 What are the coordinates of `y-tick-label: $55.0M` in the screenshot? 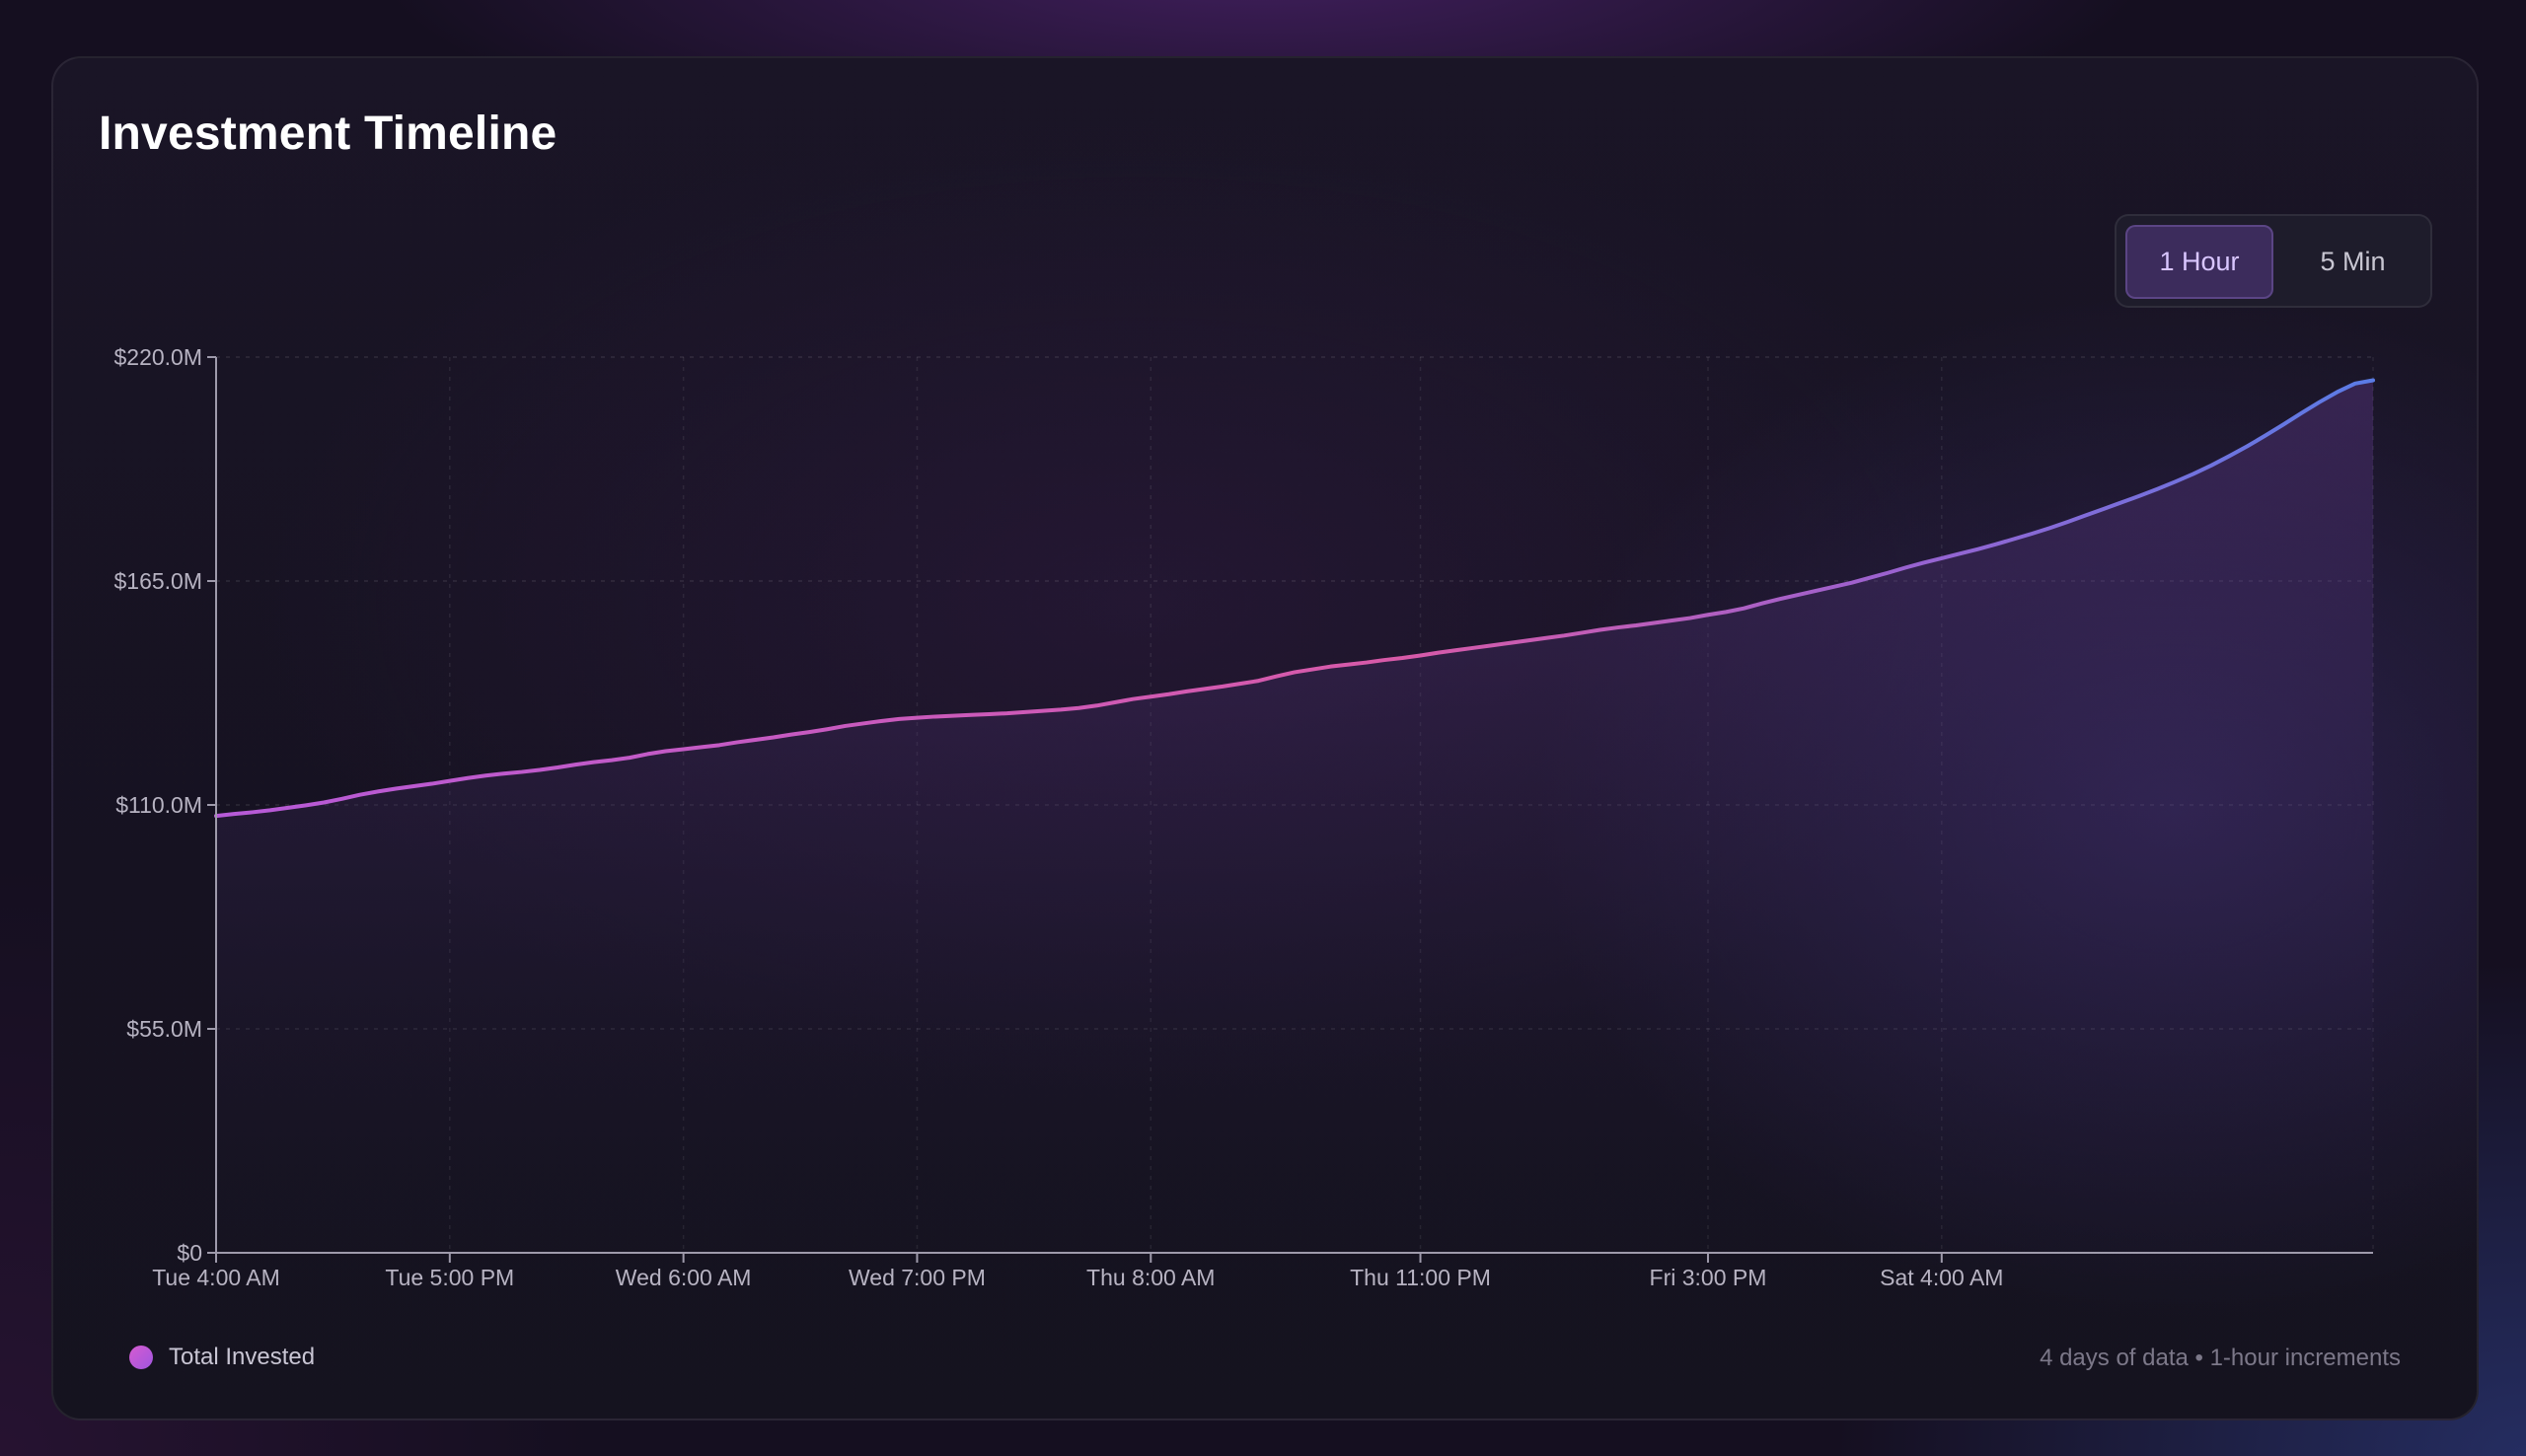 It's located at (164, 1029).